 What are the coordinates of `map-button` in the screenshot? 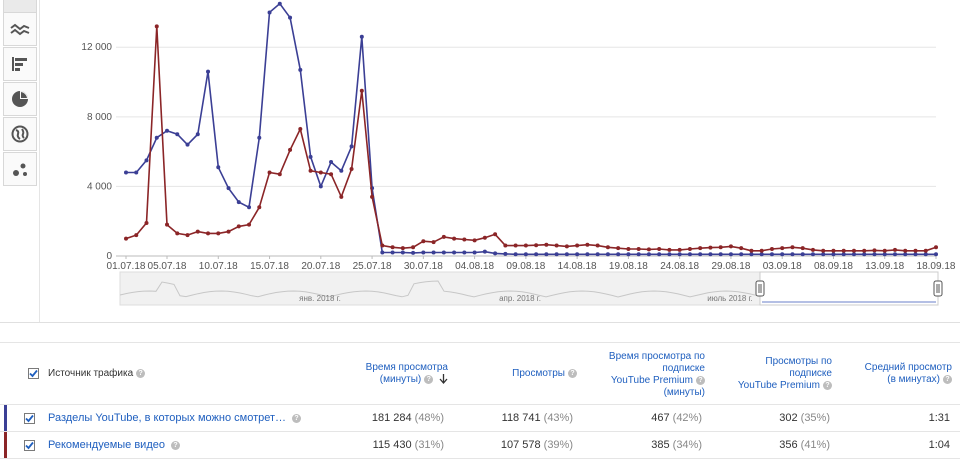 It's located at (20, 134).